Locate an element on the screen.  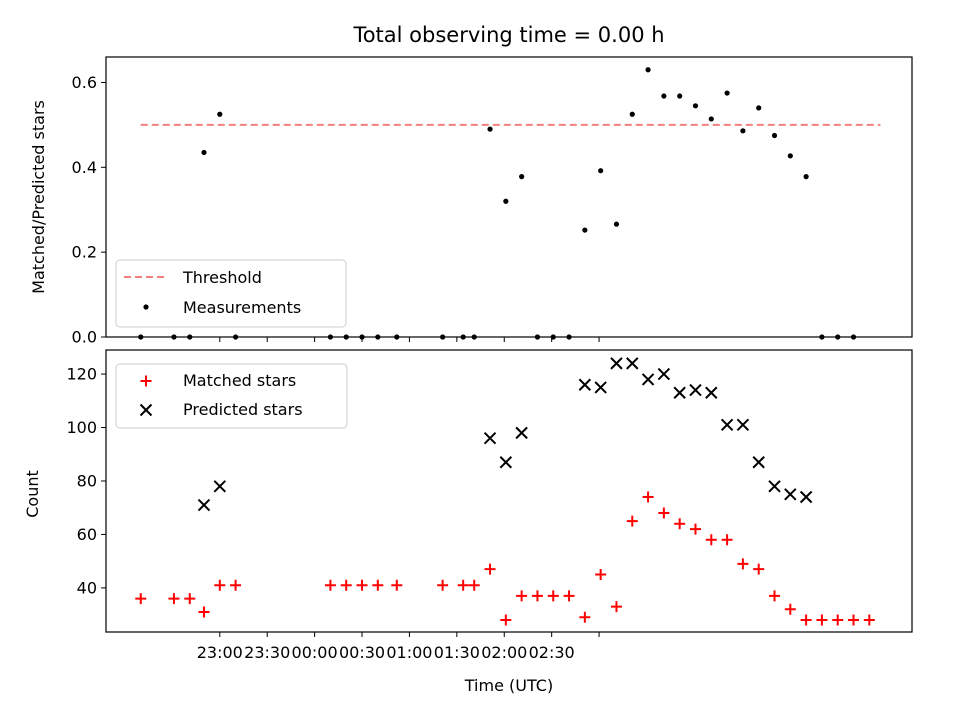
top-ytick-label: 0.4 is located at coordinates (84, 167).